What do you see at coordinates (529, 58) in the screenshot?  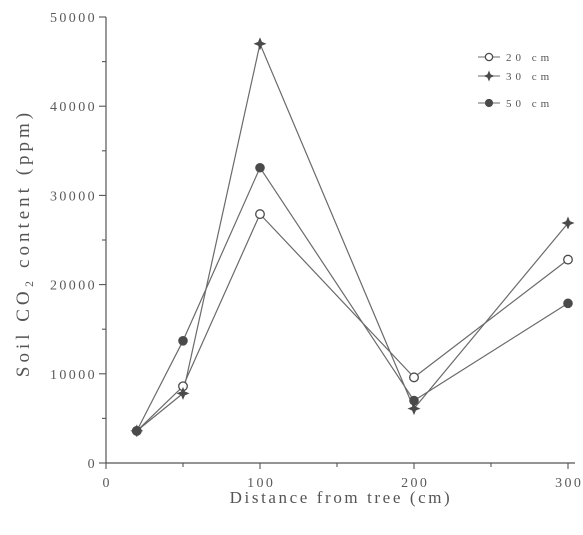 I see `legend-label: 20 cm` at bounding box center [529, 58].